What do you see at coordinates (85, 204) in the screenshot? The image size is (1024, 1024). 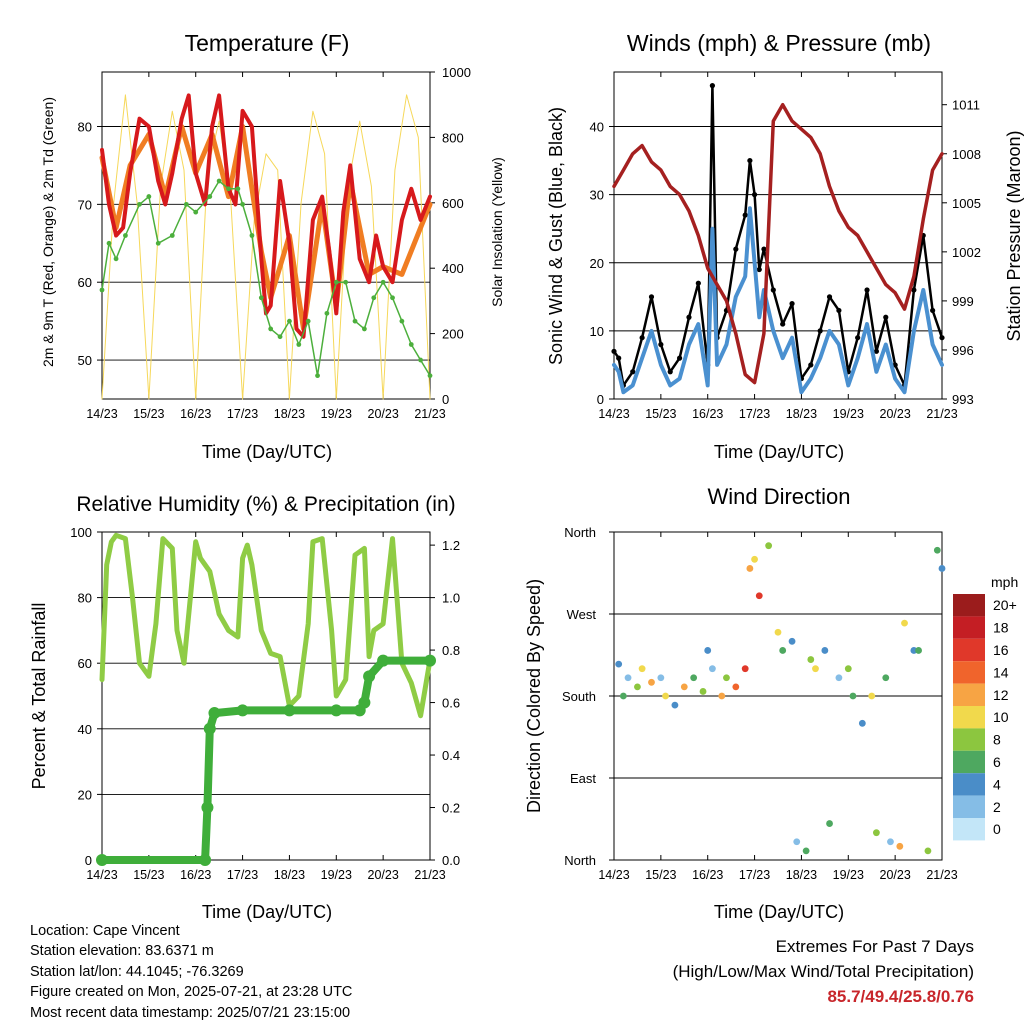 I see `y-tick-label: 70` at bounding box center [85, 204].